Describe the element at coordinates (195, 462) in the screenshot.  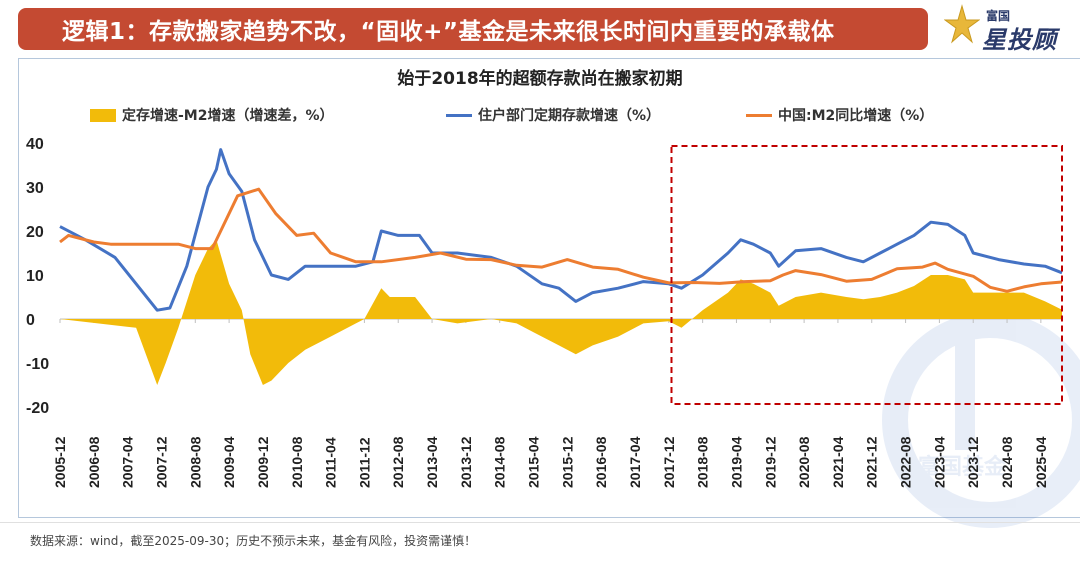
I see `x-tick-label: 2008-08` at that location.